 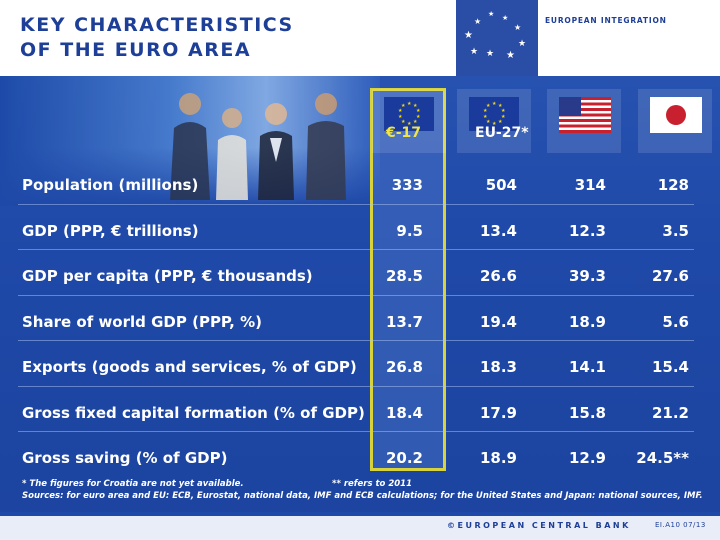 I want to click on cell-value: 27.6, so click(x=670, y=276).